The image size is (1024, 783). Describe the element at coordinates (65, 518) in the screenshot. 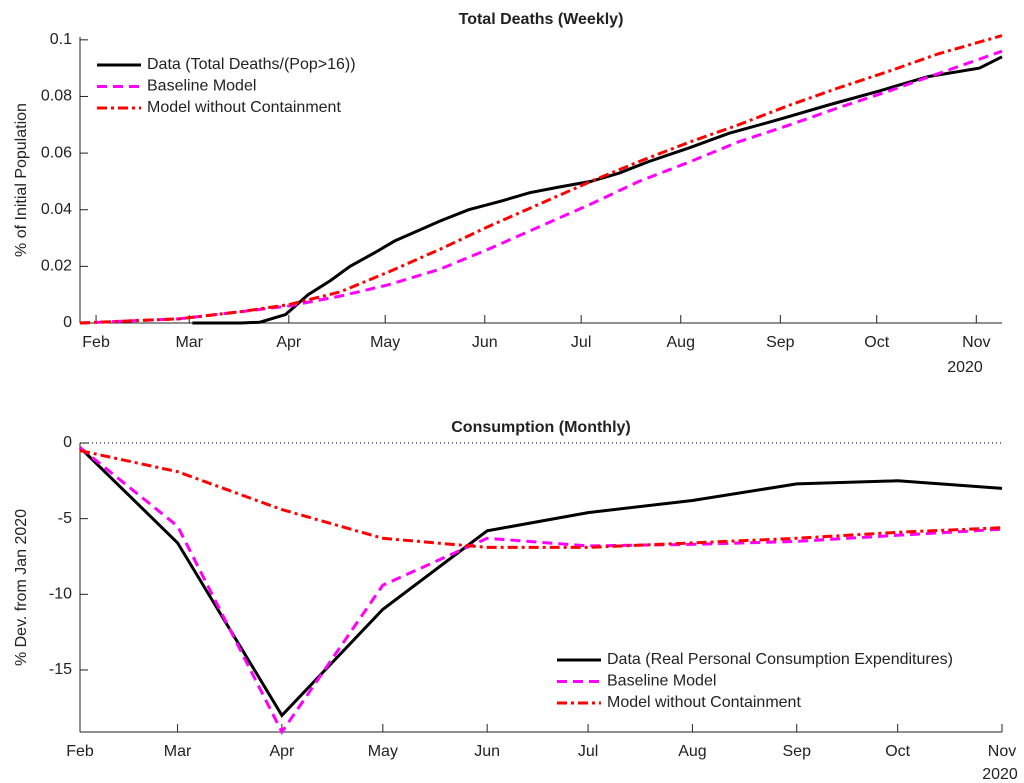

I see `y-tick-label: -5` at that location.